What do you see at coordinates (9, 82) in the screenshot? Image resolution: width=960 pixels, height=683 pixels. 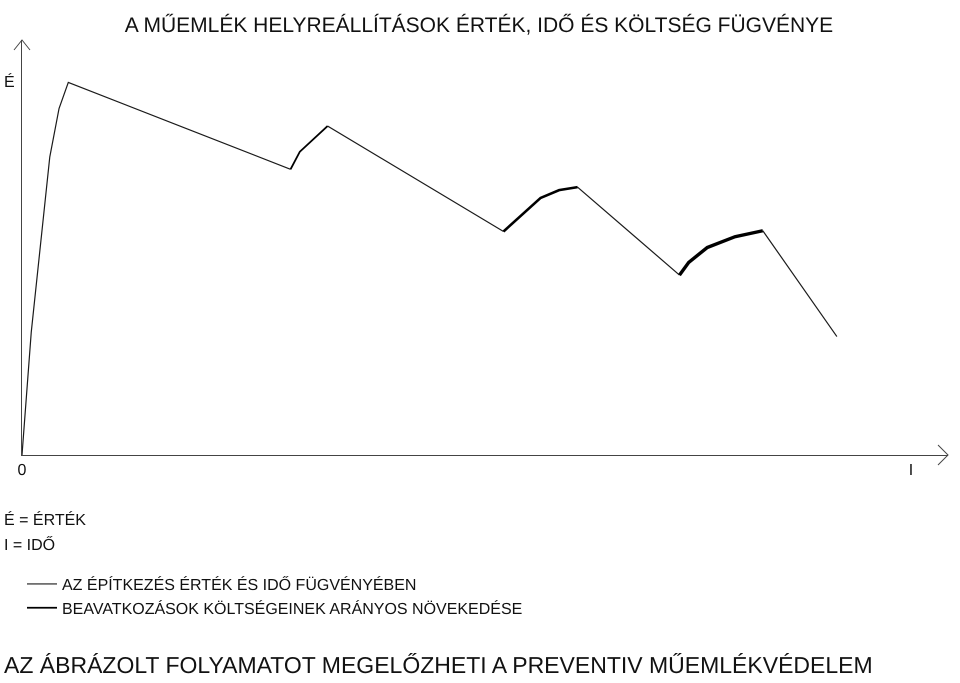 I see `y-axis-title: É` at bounding box center [9, 82].